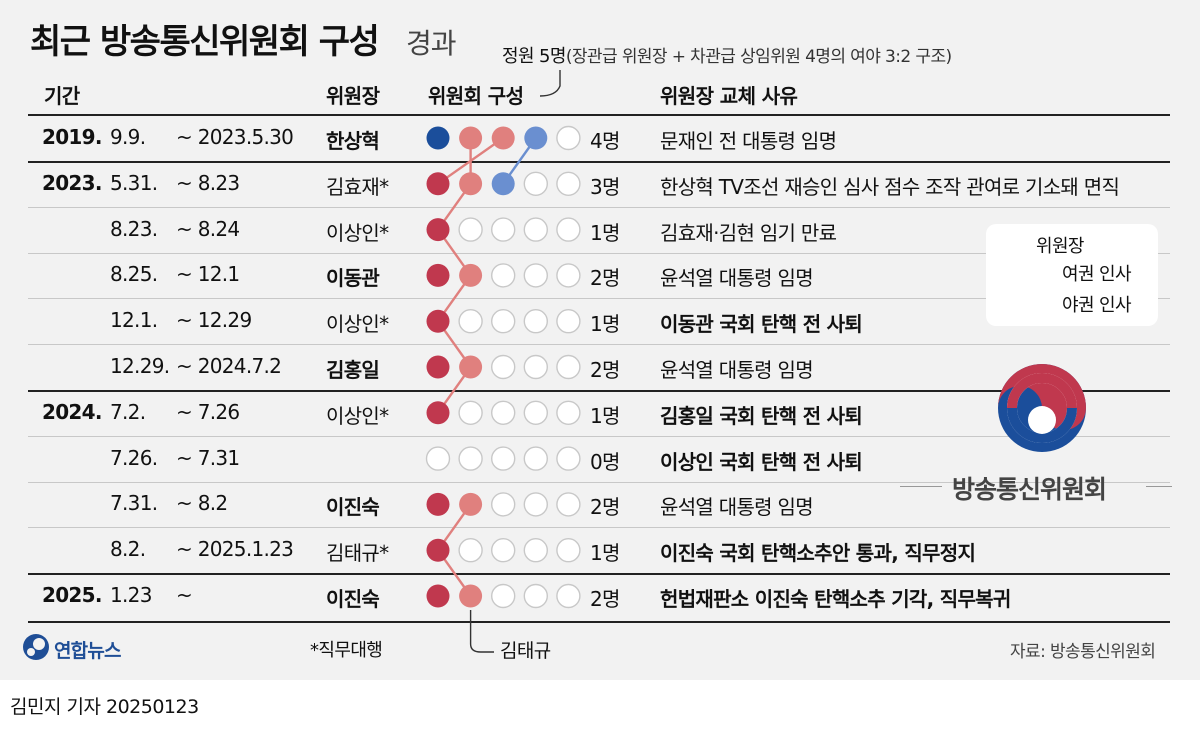 The width and height of the screenshot is (1200, 729). What do you see at coordinates (346, 650) in the screenshot?
I see `acting-note: *직무대행` at bounding box center [346, 650].